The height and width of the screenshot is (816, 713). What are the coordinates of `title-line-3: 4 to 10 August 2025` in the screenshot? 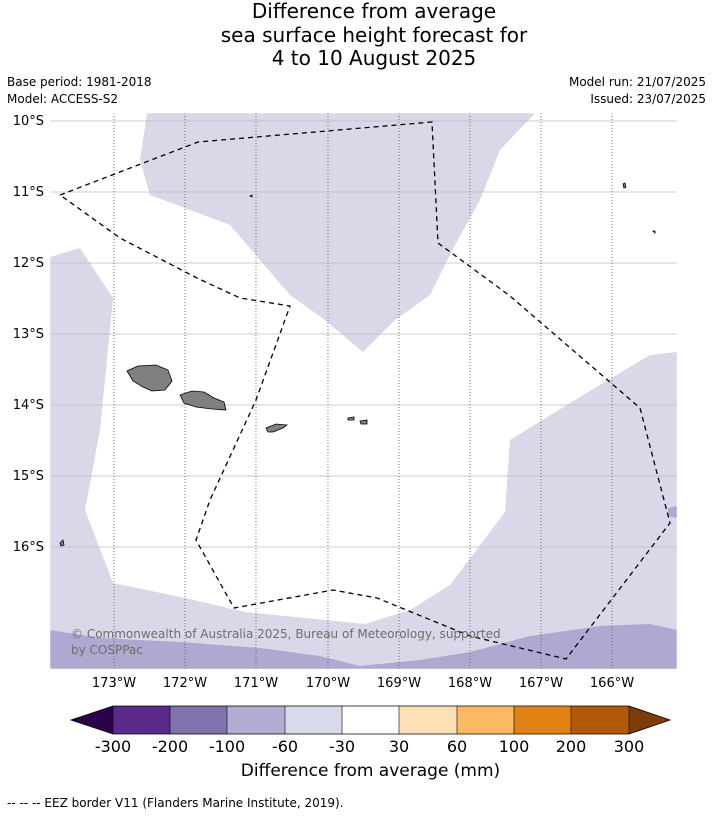 It's located at (374, 58).